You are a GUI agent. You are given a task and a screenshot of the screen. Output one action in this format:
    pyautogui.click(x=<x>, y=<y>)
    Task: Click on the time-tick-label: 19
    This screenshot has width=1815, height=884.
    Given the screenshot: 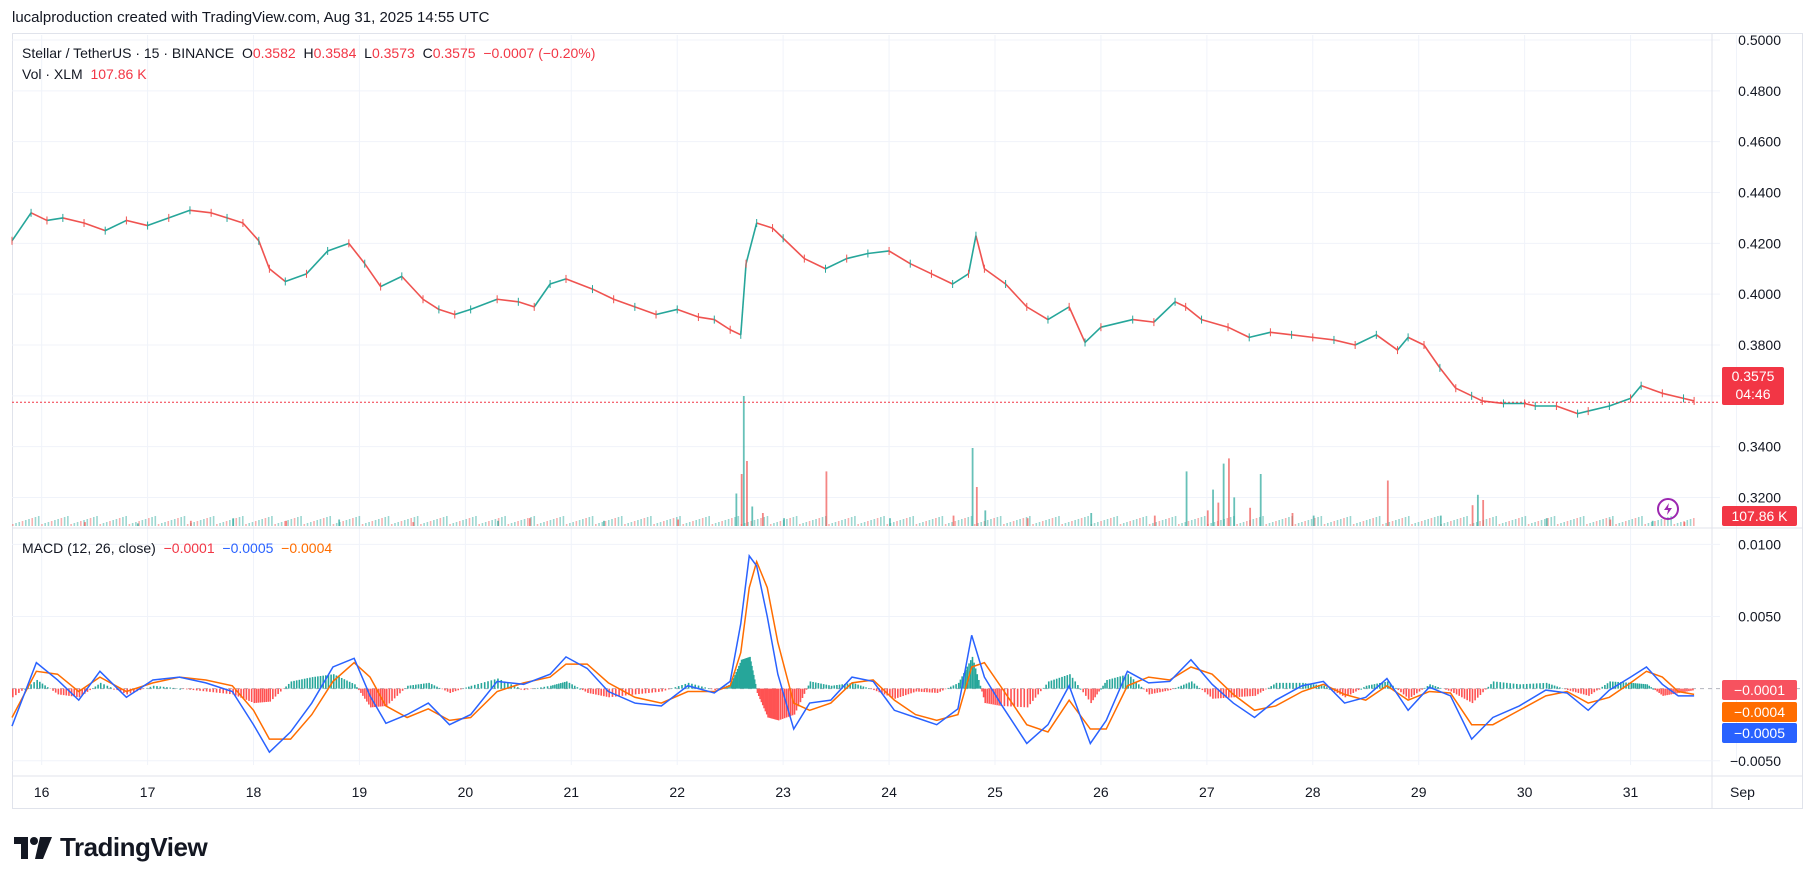 What is the action you would take?
    pyautogui.click(x=360, y=792)
    